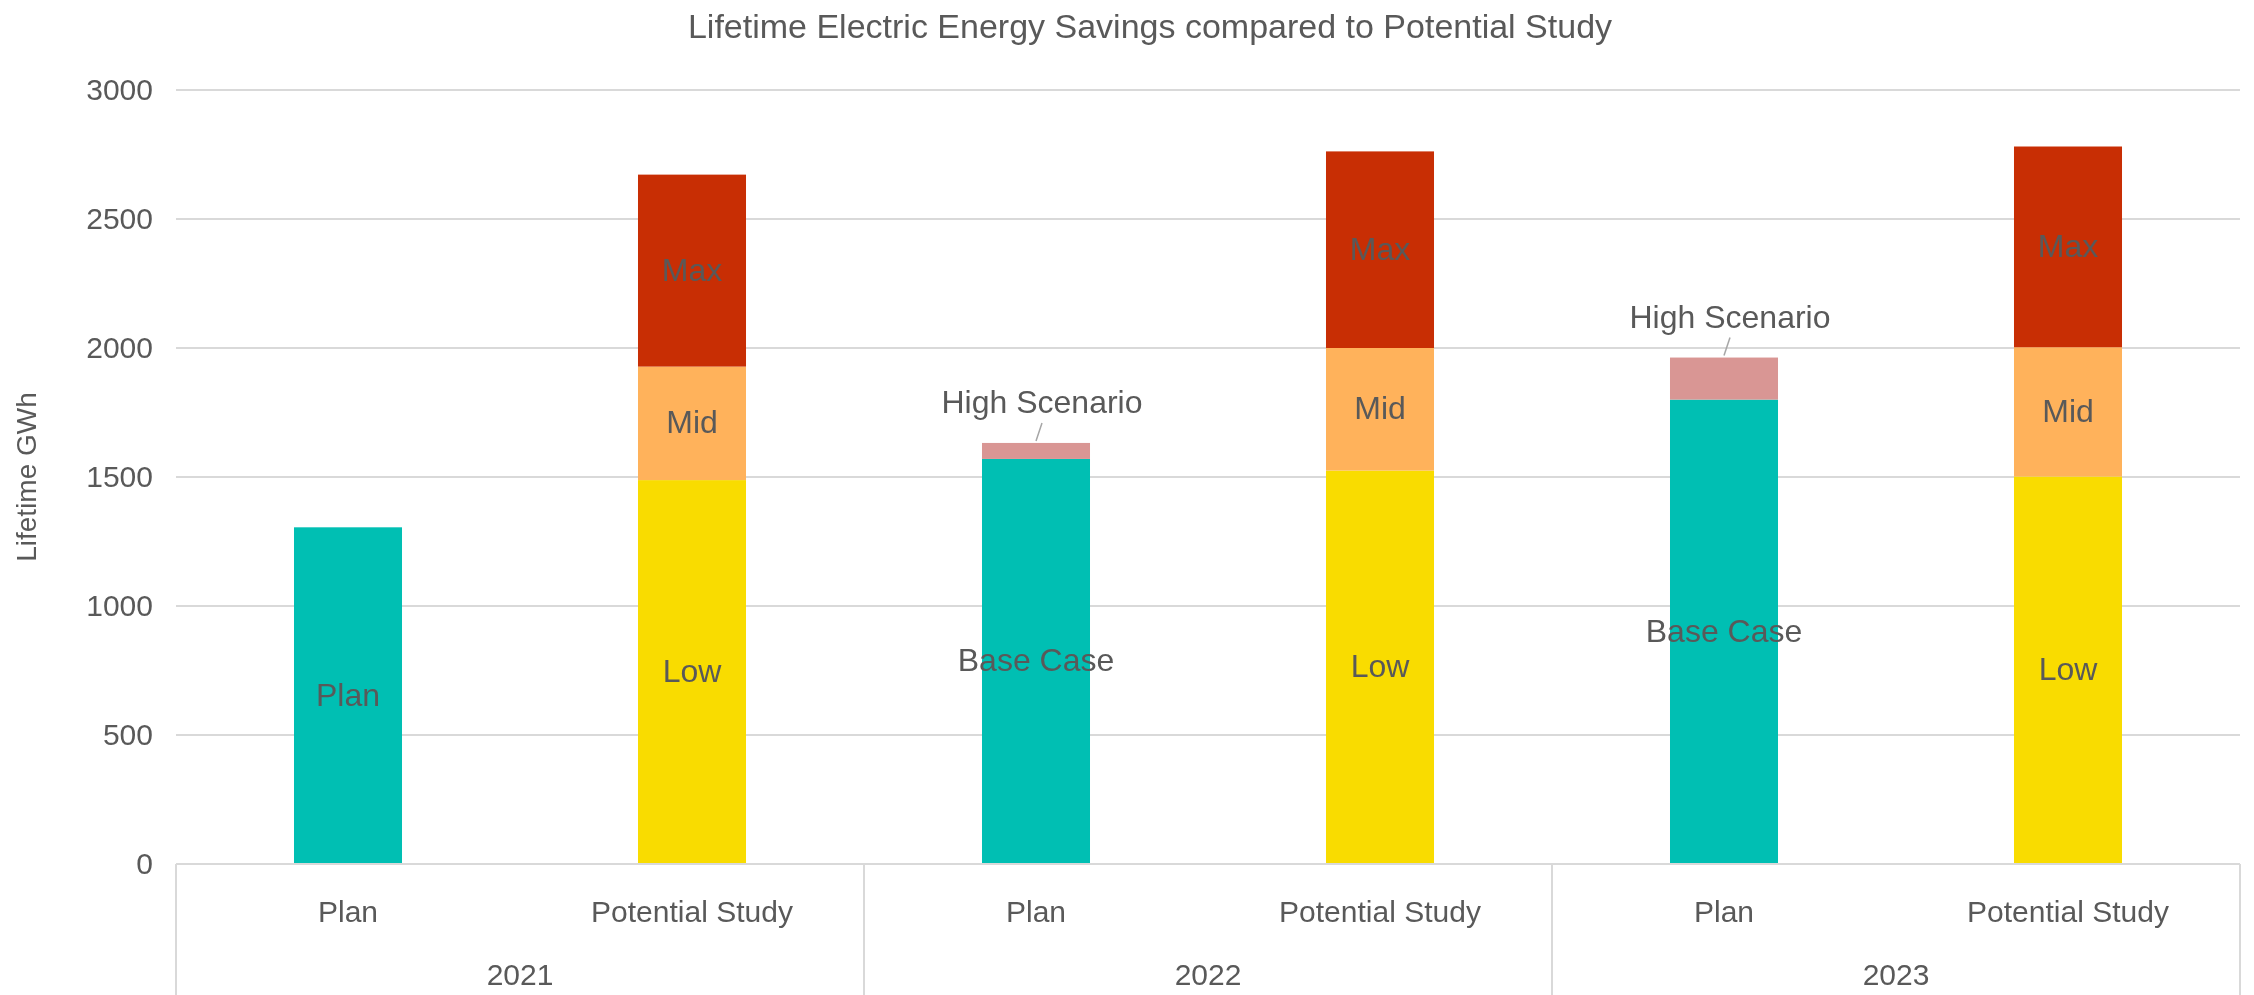 The height and width of the screenshot is (995, 2254). I want to click on data-label: Plan, so click(348, 694).